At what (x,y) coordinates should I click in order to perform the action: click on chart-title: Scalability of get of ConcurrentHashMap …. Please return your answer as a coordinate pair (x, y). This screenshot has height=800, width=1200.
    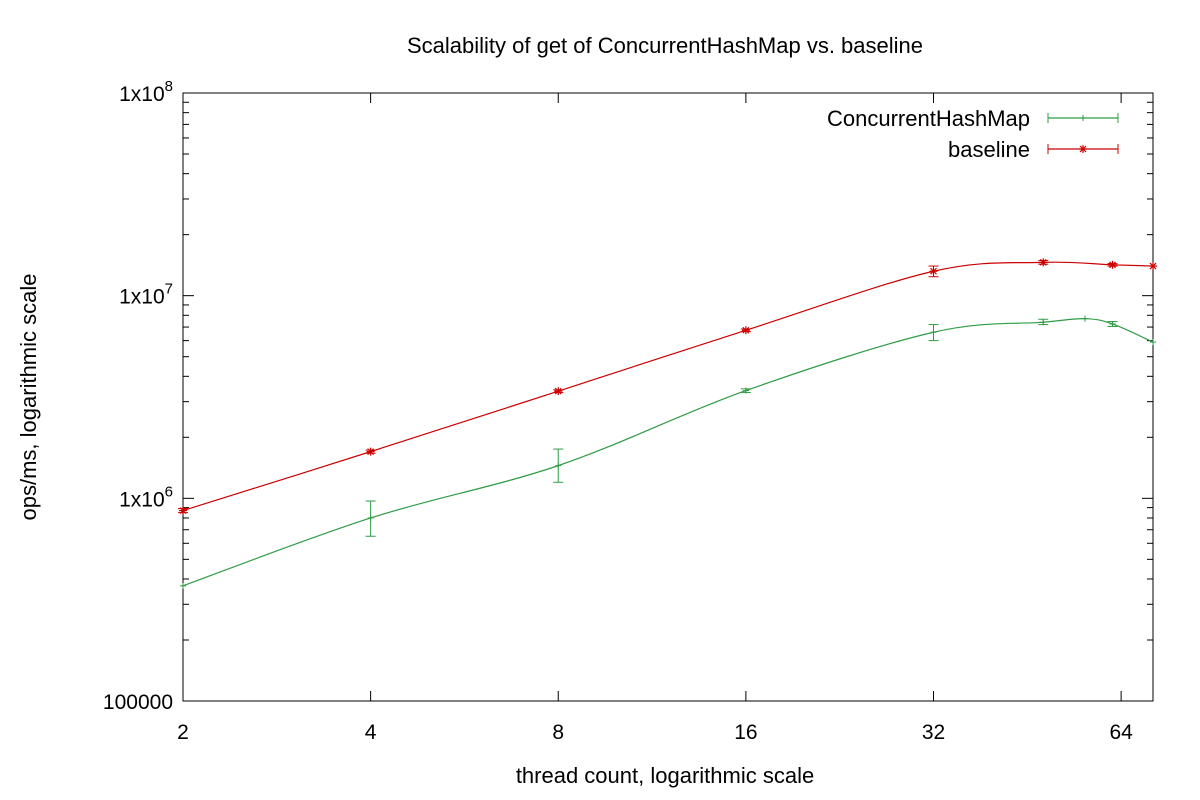
    Looking at the image, I should click on (665, 45).